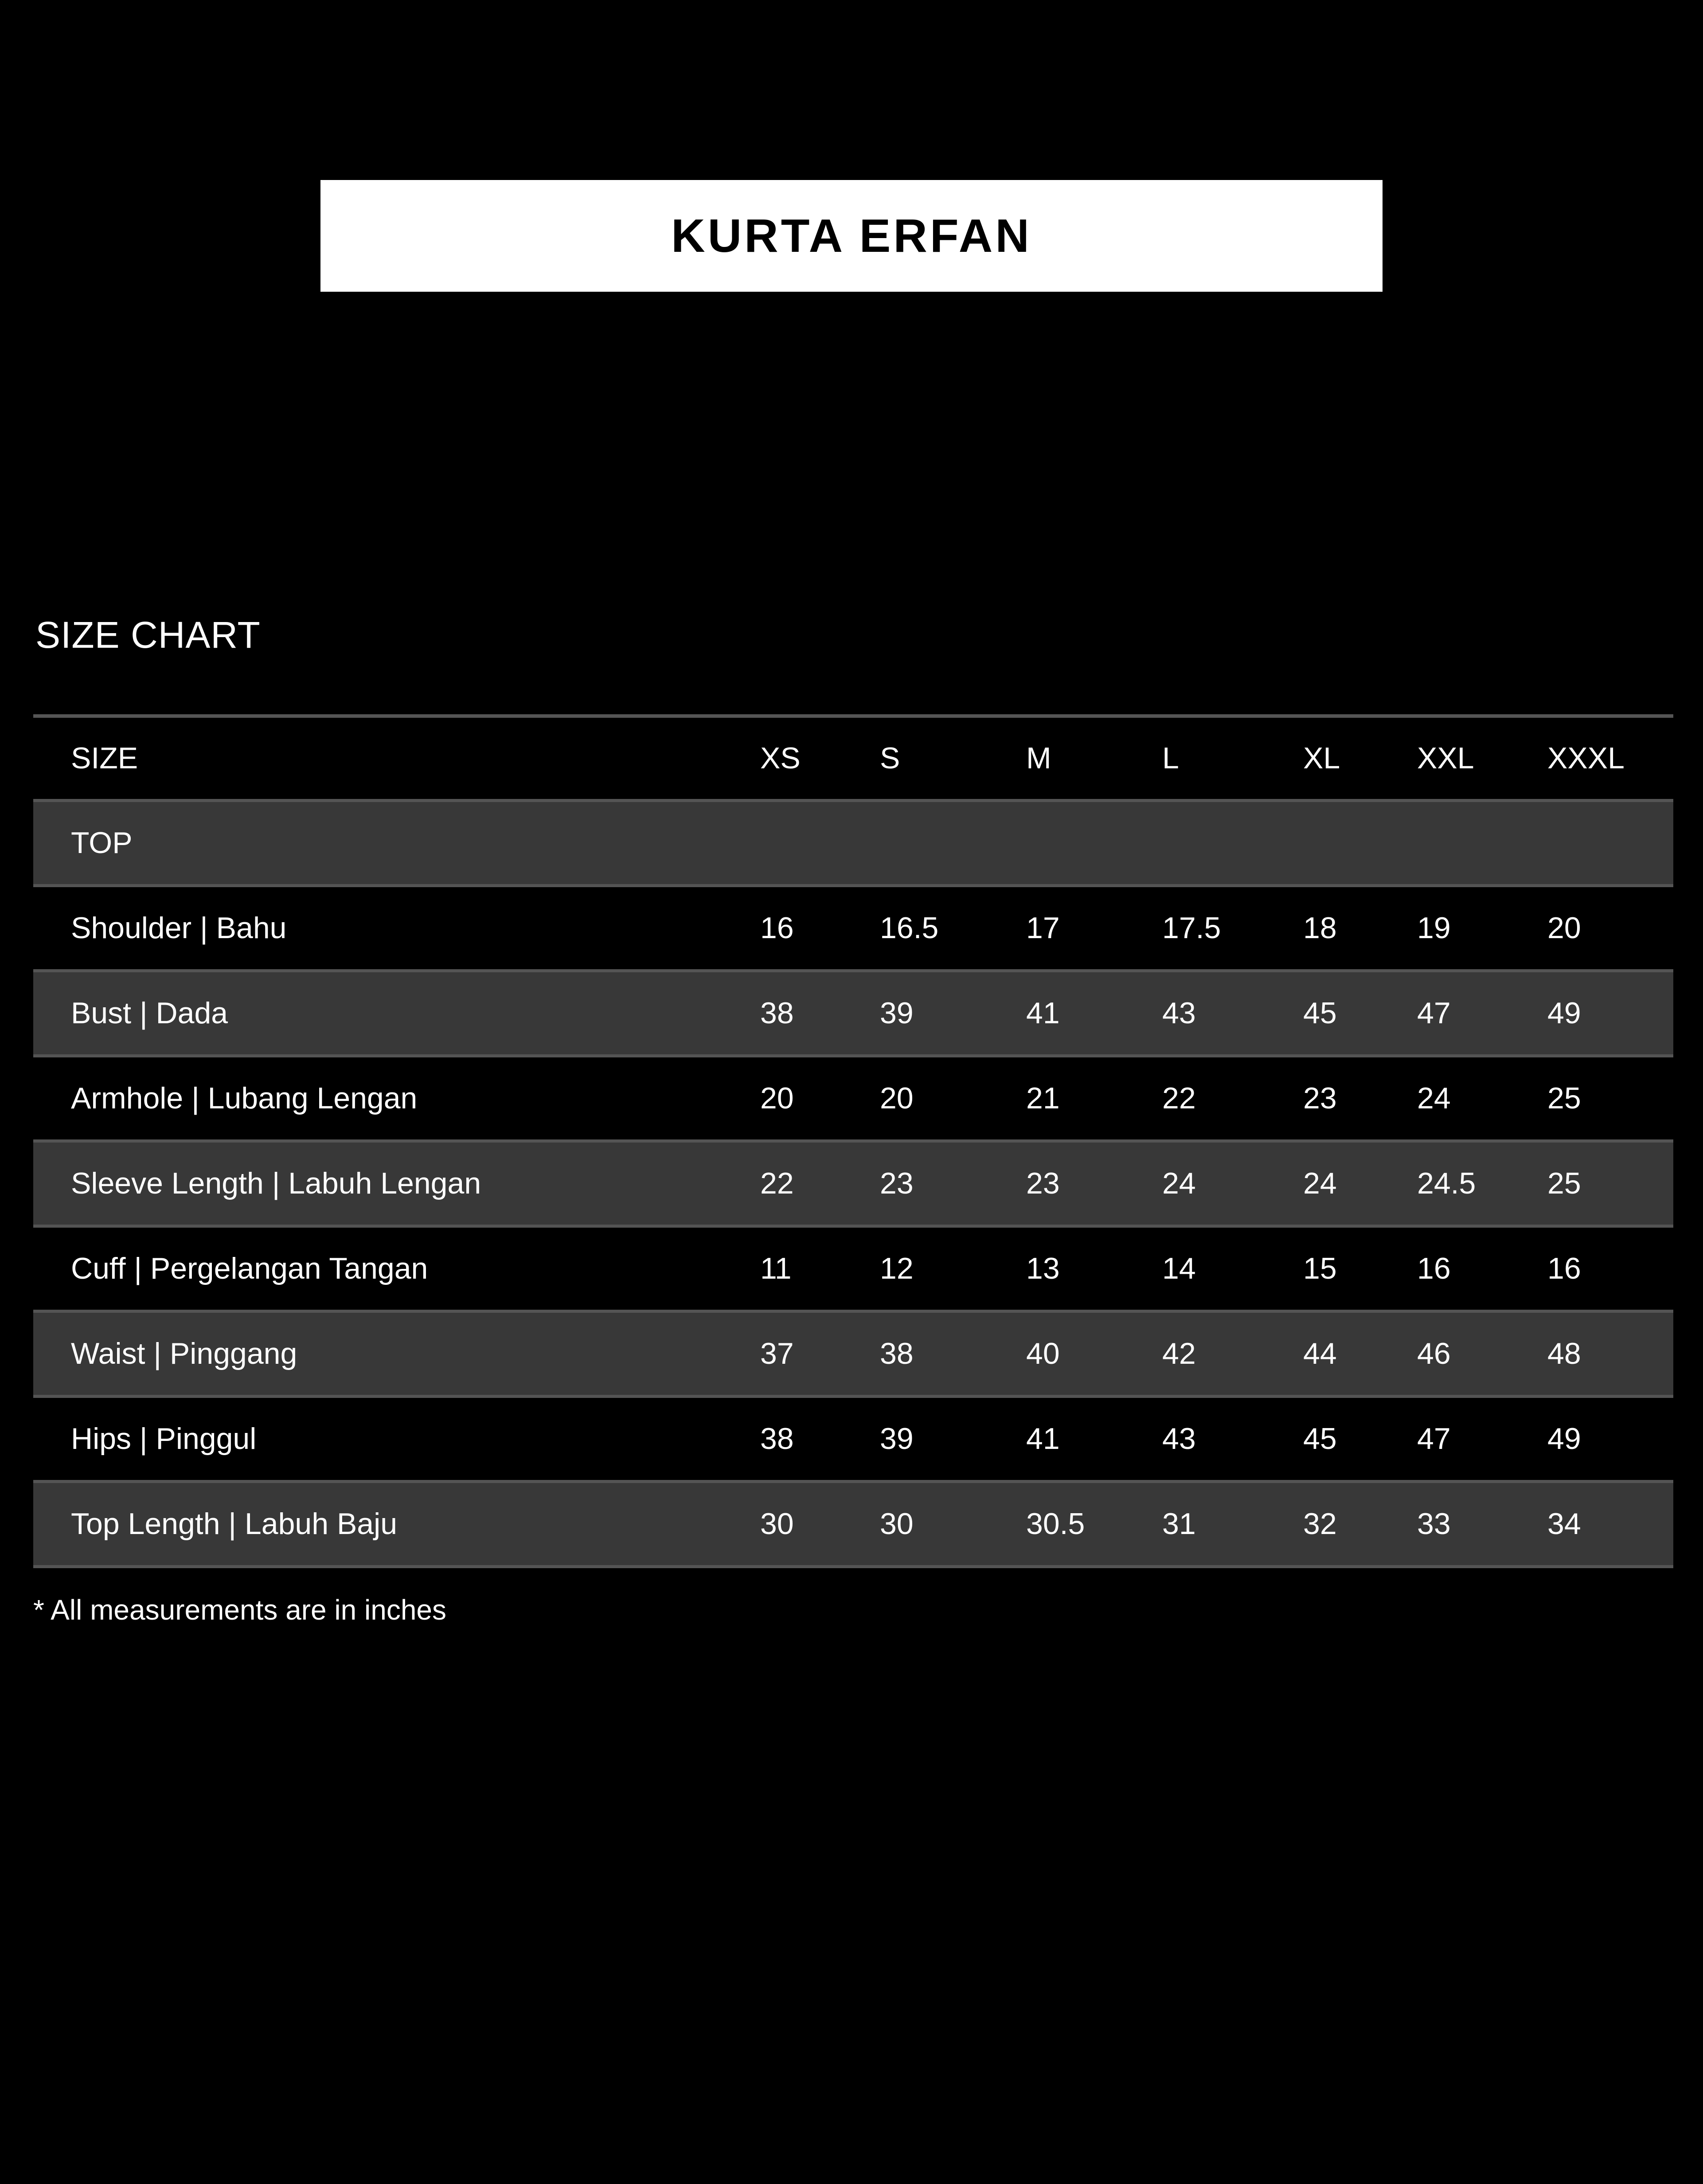 This screenshot has height=2184, width=1703. Describe the element at coordinates (776, 1268) in the screenshot. I see `size-value: 11` at that location.